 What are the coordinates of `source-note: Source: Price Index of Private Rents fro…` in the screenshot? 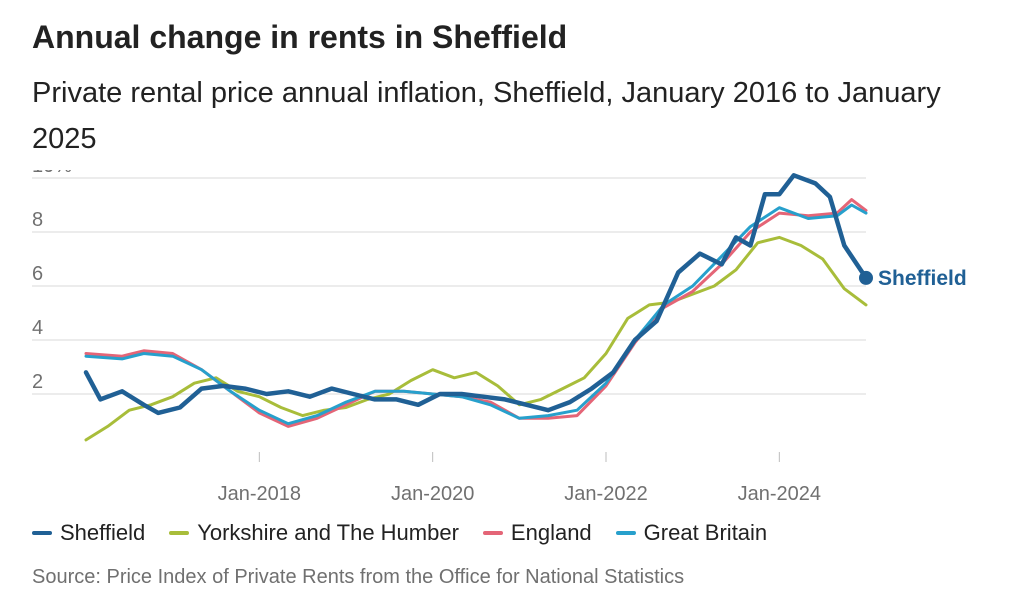 It's located at (358, 577).